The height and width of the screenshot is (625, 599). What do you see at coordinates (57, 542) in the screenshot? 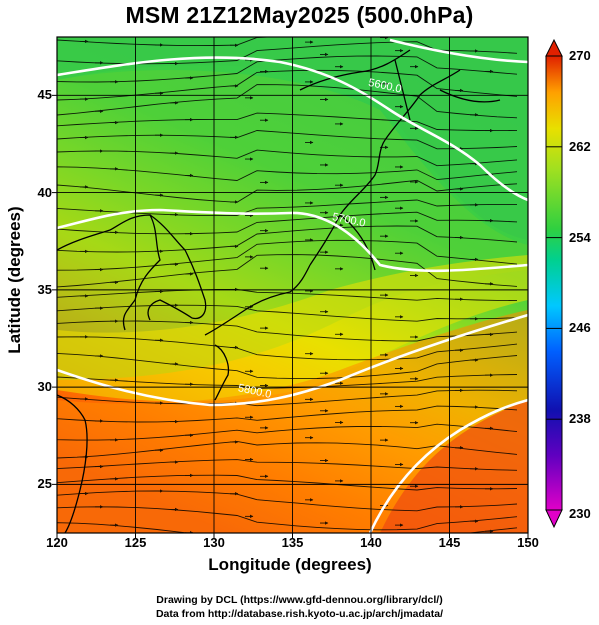
I see `x-tick-label: 120` at bounding box center [57, 542].